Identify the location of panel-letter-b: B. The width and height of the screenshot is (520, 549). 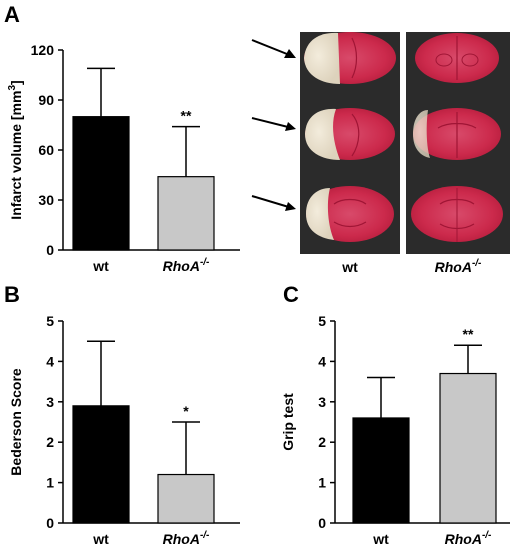
(12, 294).